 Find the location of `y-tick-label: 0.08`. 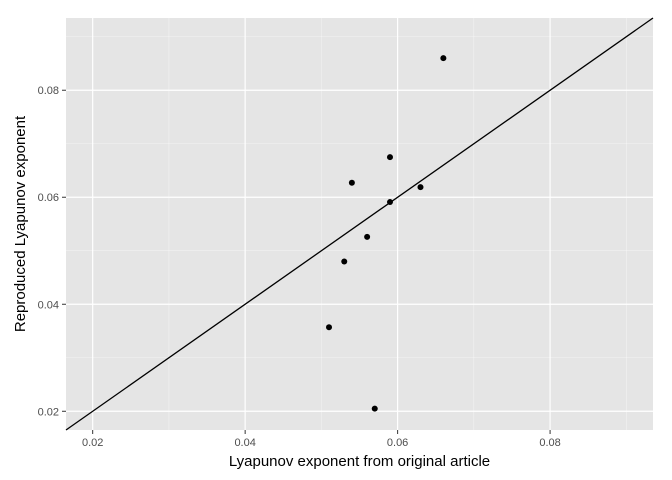

y-tick-label: 0.08 is located at coordinates (48, 91).